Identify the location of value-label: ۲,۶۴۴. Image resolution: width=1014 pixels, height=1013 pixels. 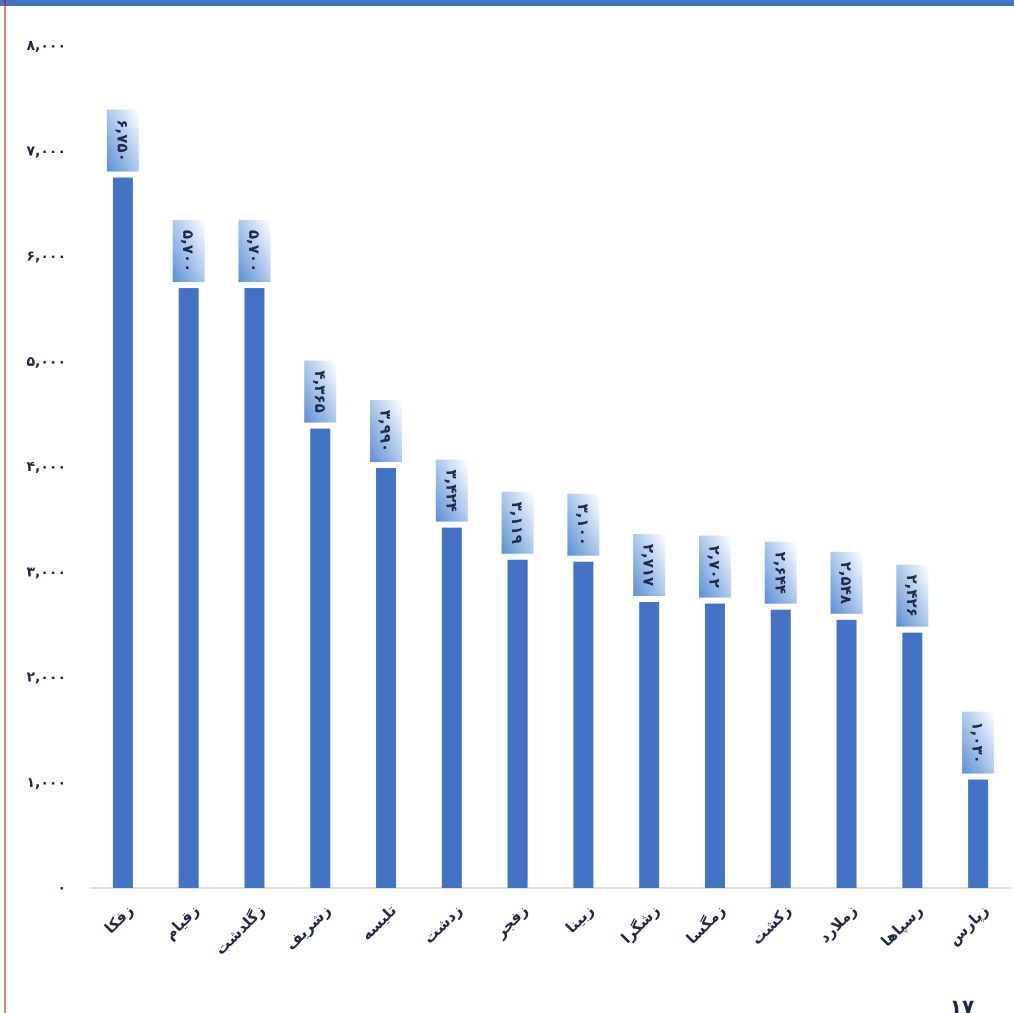
(780, 572).